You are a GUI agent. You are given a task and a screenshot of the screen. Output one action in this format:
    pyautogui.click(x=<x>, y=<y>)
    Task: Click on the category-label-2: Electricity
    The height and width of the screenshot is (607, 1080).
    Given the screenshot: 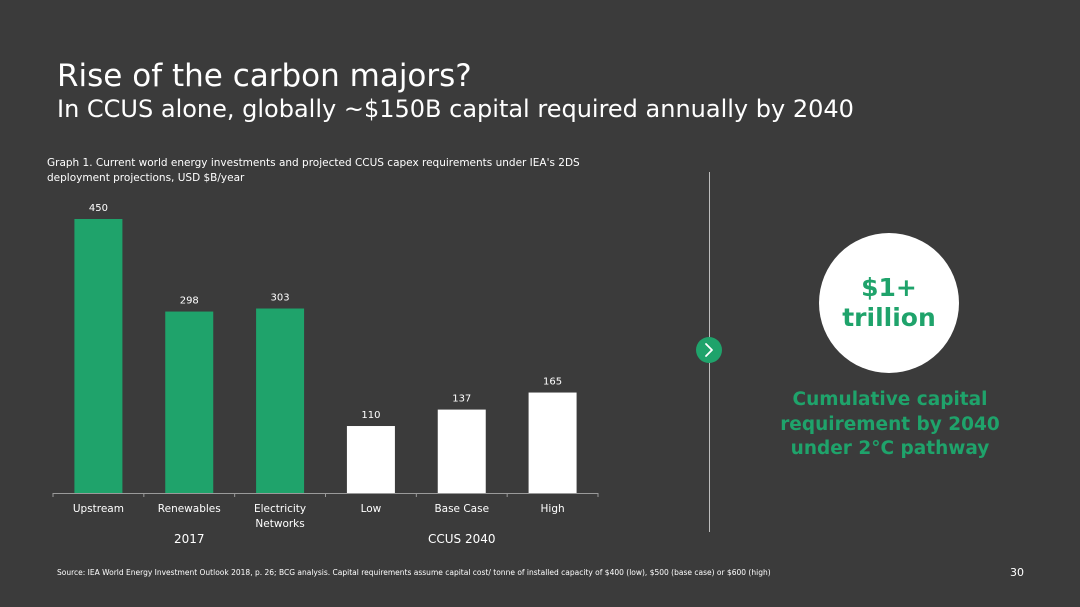 What is the action you would take?
    pyautogui.click(x=280, y=509)
    